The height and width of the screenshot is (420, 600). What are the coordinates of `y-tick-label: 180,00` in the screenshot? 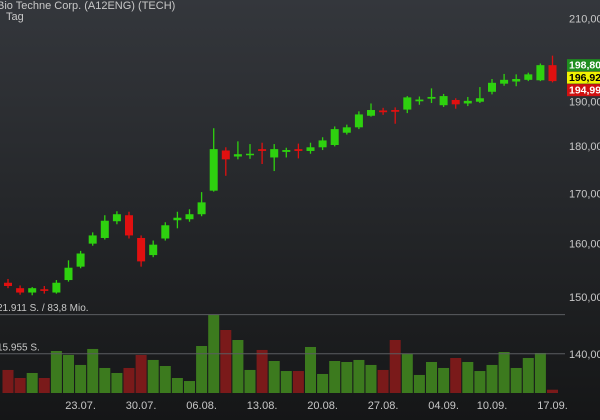 It's located at (584, 147).